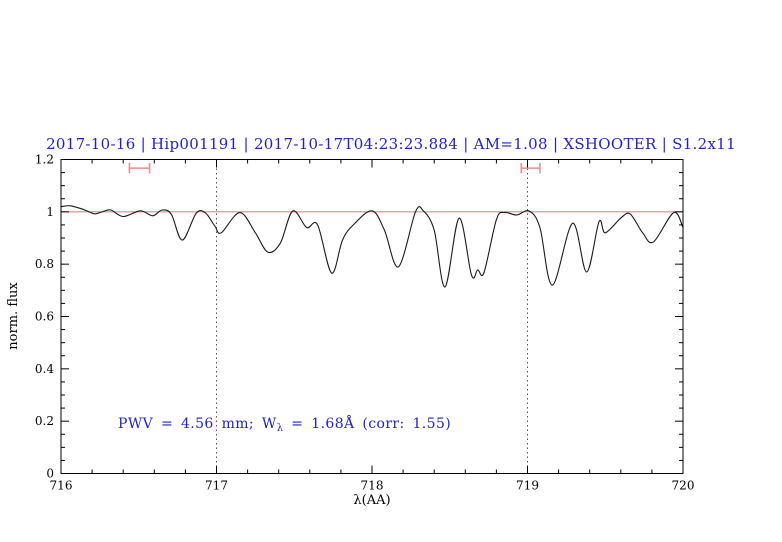  Describe the element at coordinates (13, 316) in the screenshot. I see `y-axis-label: norm. flux` at that location.